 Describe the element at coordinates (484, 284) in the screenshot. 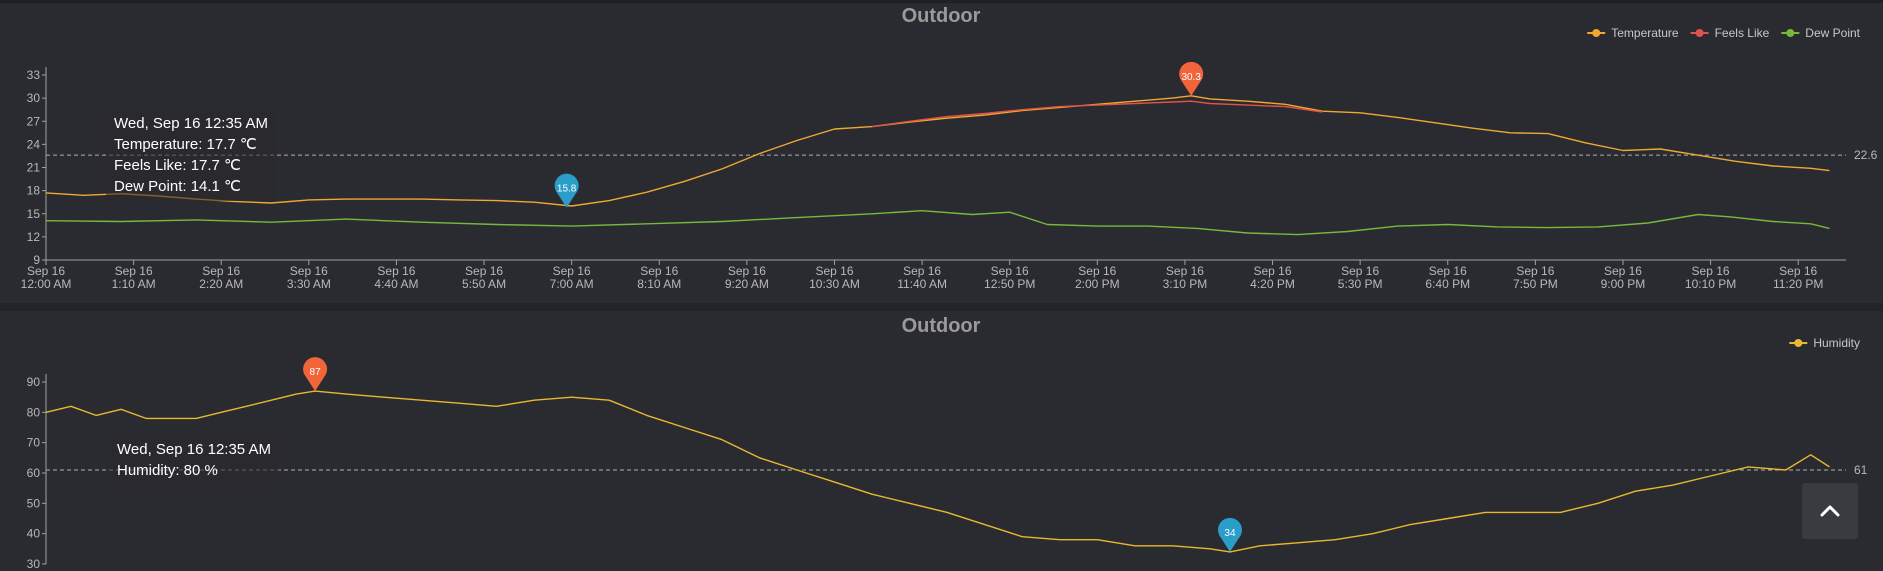

I see `x-tick-label-time: 5:50 AM` at that location.